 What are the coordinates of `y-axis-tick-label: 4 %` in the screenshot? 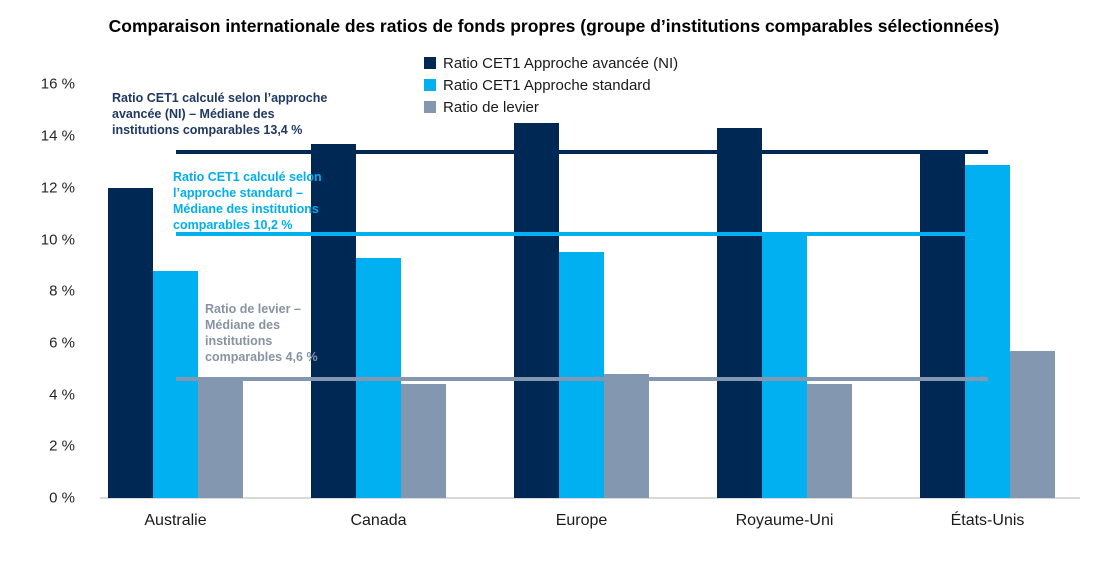 It's located at (62, 395).